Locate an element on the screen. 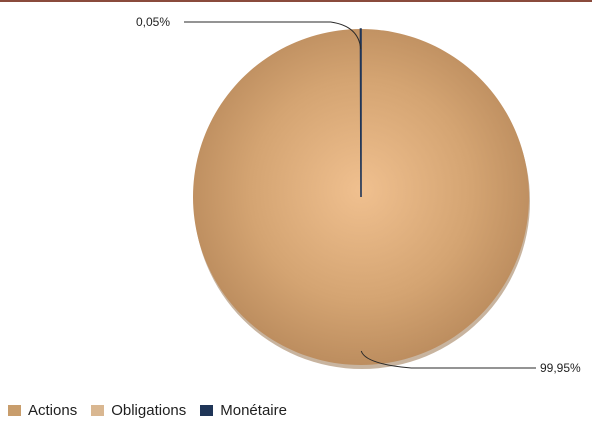 This screenshot has height=422, width=592. pie-slice-monetaire is located at coordinates (360, 113).